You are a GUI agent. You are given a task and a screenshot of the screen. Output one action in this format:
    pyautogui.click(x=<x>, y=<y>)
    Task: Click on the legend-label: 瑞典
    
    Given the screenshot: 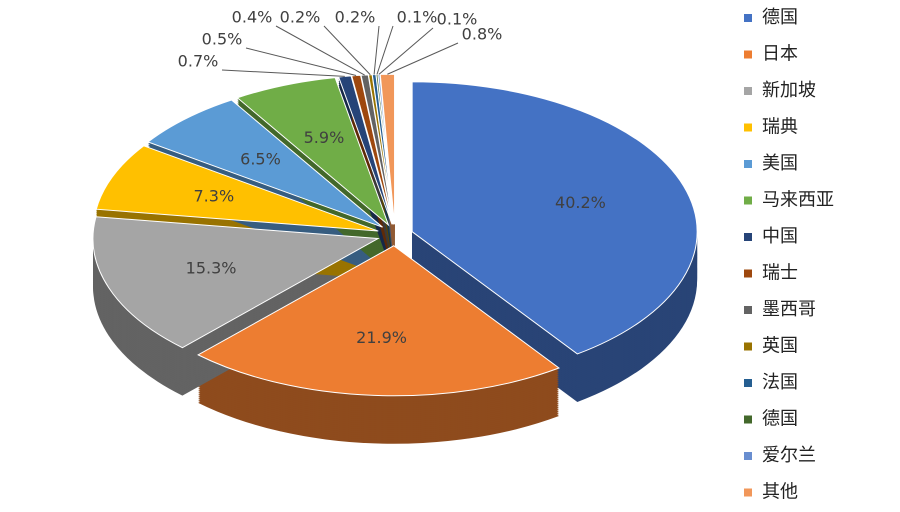 What is the action you would take?
    pyautogui.click(x=780, y=127)
    